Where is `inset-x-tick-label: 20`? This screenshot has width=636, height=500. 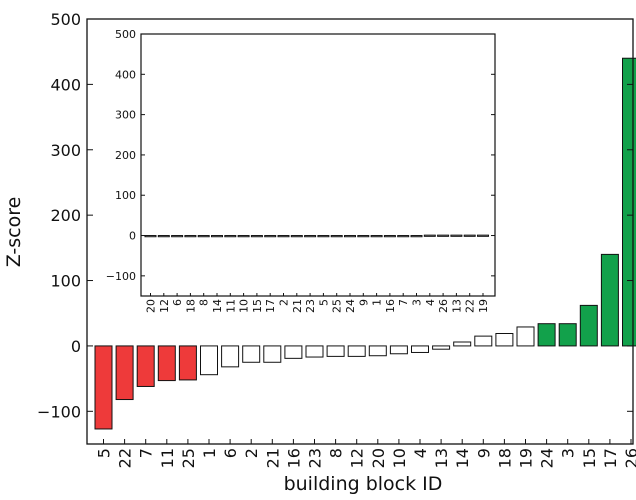
inset-x-tick-label: 20 is located at coordinates (151, 306).